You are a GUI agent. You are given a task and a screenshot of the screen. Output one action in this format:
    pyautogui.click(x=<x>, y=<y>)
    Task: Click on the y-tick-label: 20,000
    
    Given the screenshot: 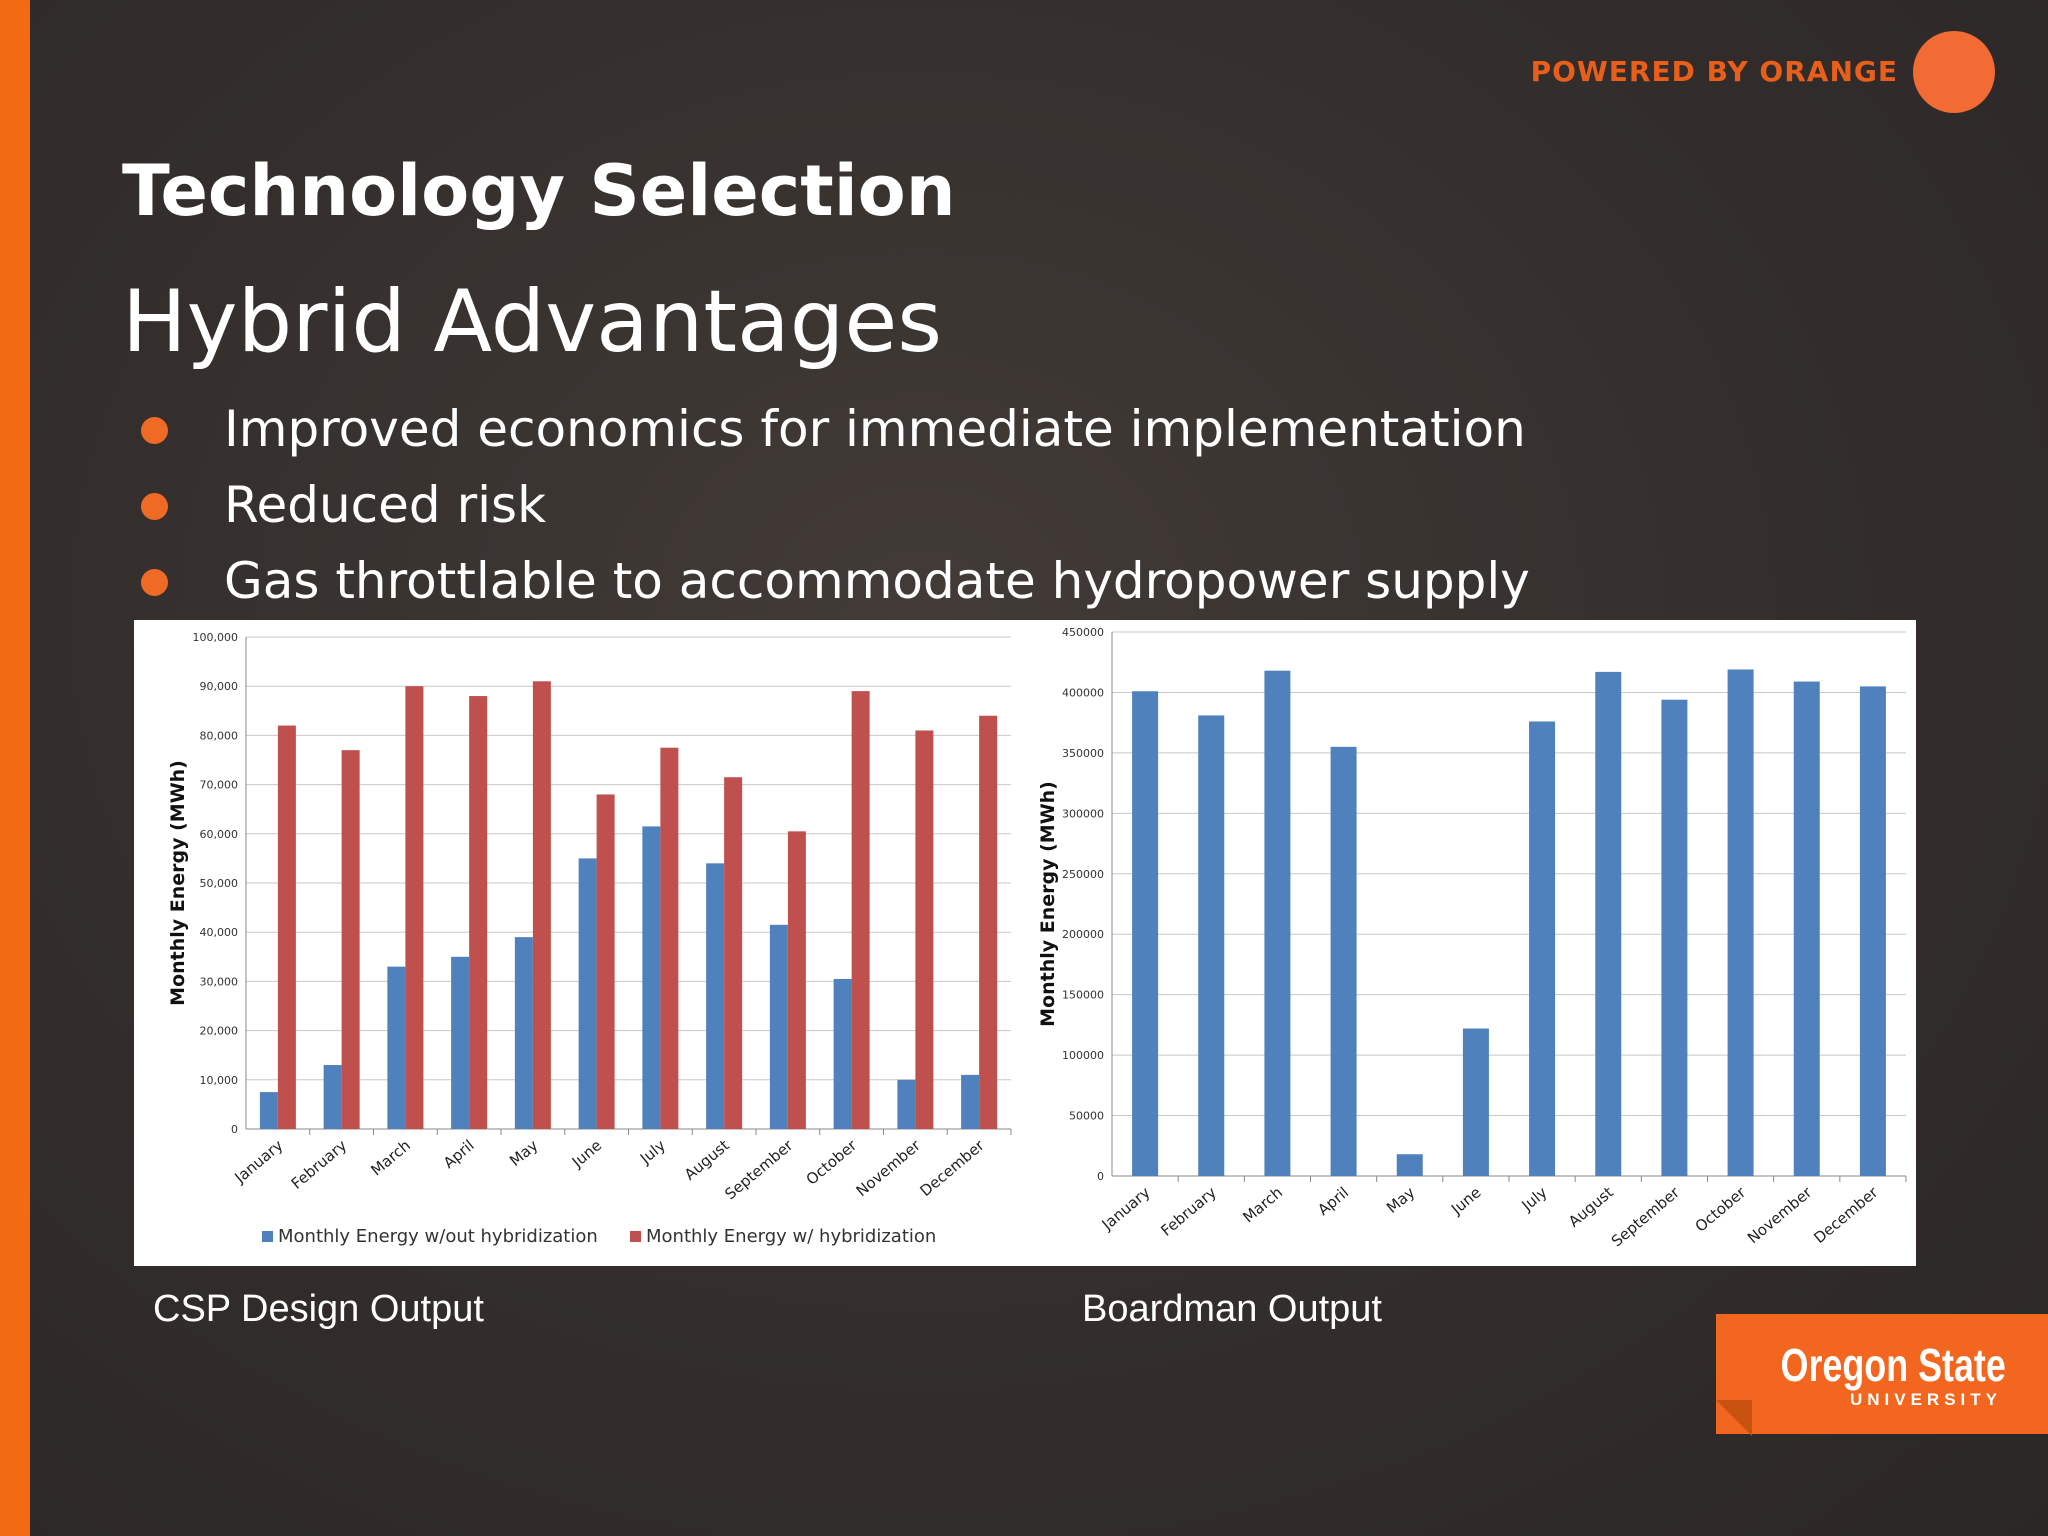 What is the action you would take?
    pyautogui.click(x=219, y=1031)
    